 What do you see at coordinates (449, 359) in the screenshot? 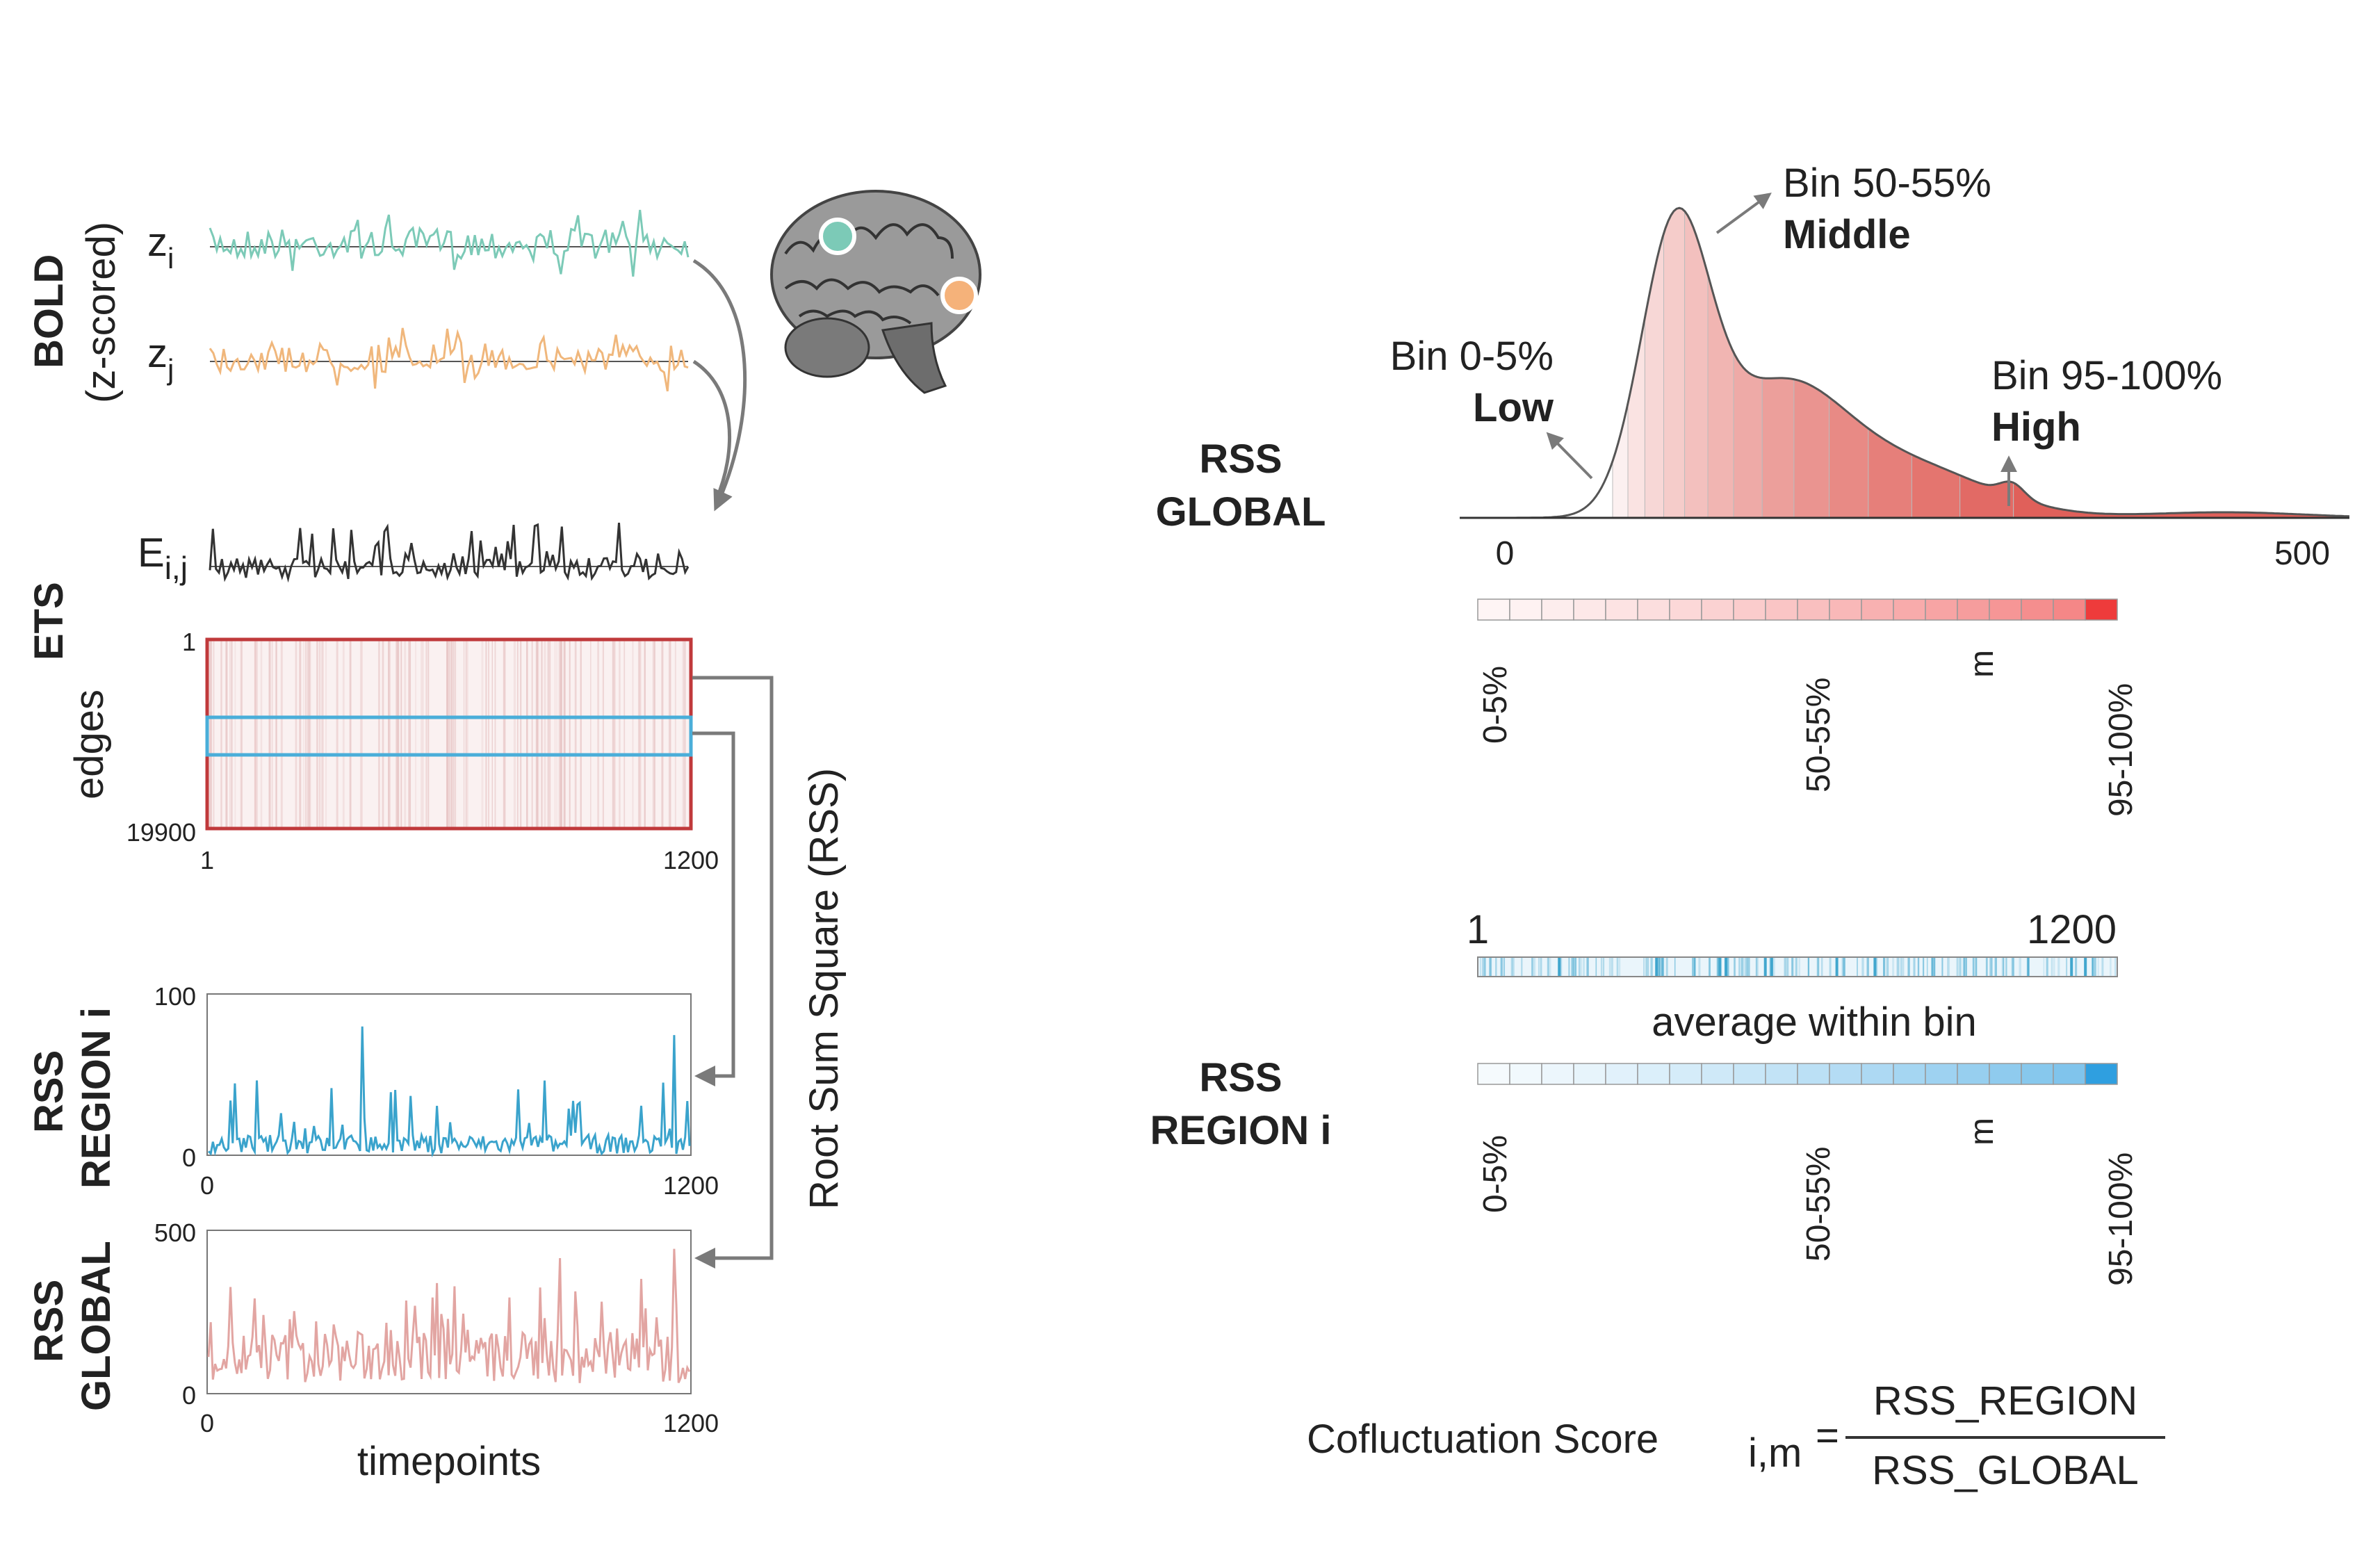
I see `zj-timeseries` at bounding box center [449, 359].